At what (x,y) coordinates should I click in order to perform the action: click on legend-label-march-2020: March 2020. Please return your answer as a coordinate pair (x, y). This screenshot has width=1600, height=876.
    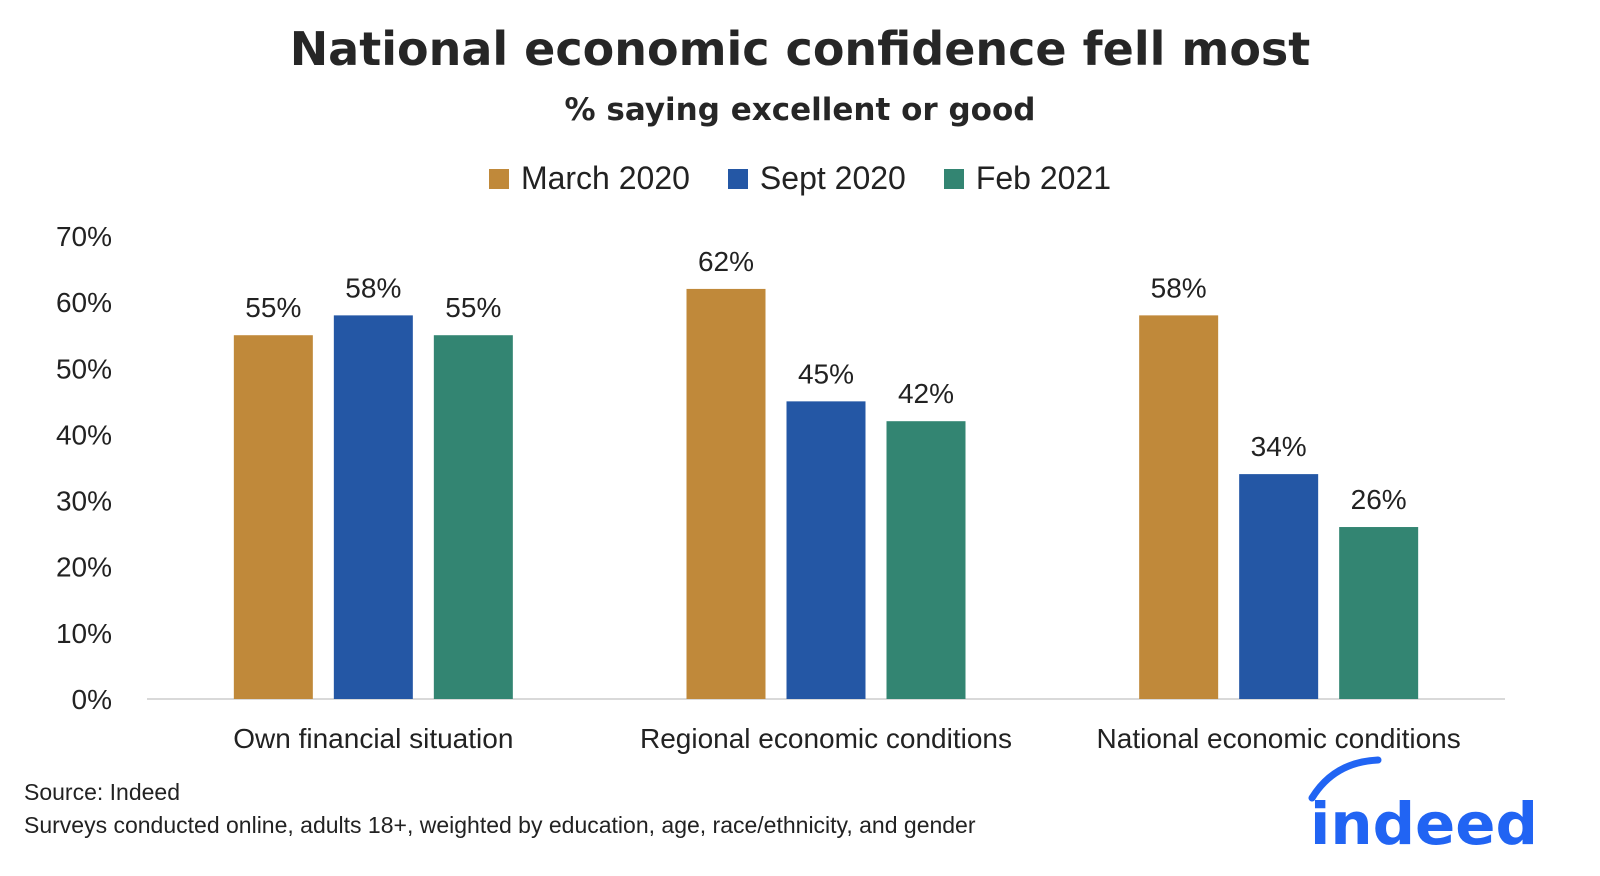
    Looking at the image, I should click on (605, 178).